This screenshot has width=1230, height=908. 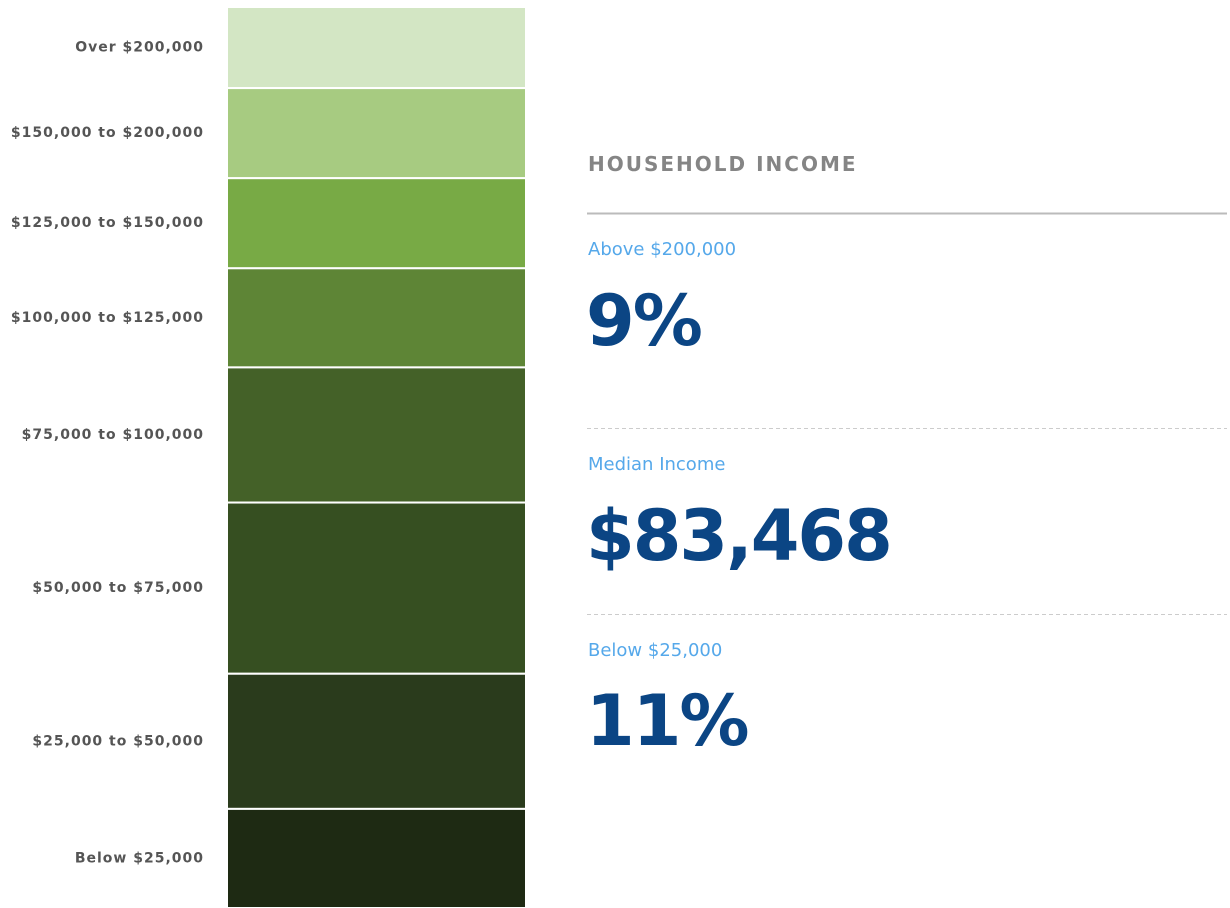 What do you see at coordinates (655, 650) in the screenshot?
I see `stat-label: Below $25,000` at bounding box center [655, 650].